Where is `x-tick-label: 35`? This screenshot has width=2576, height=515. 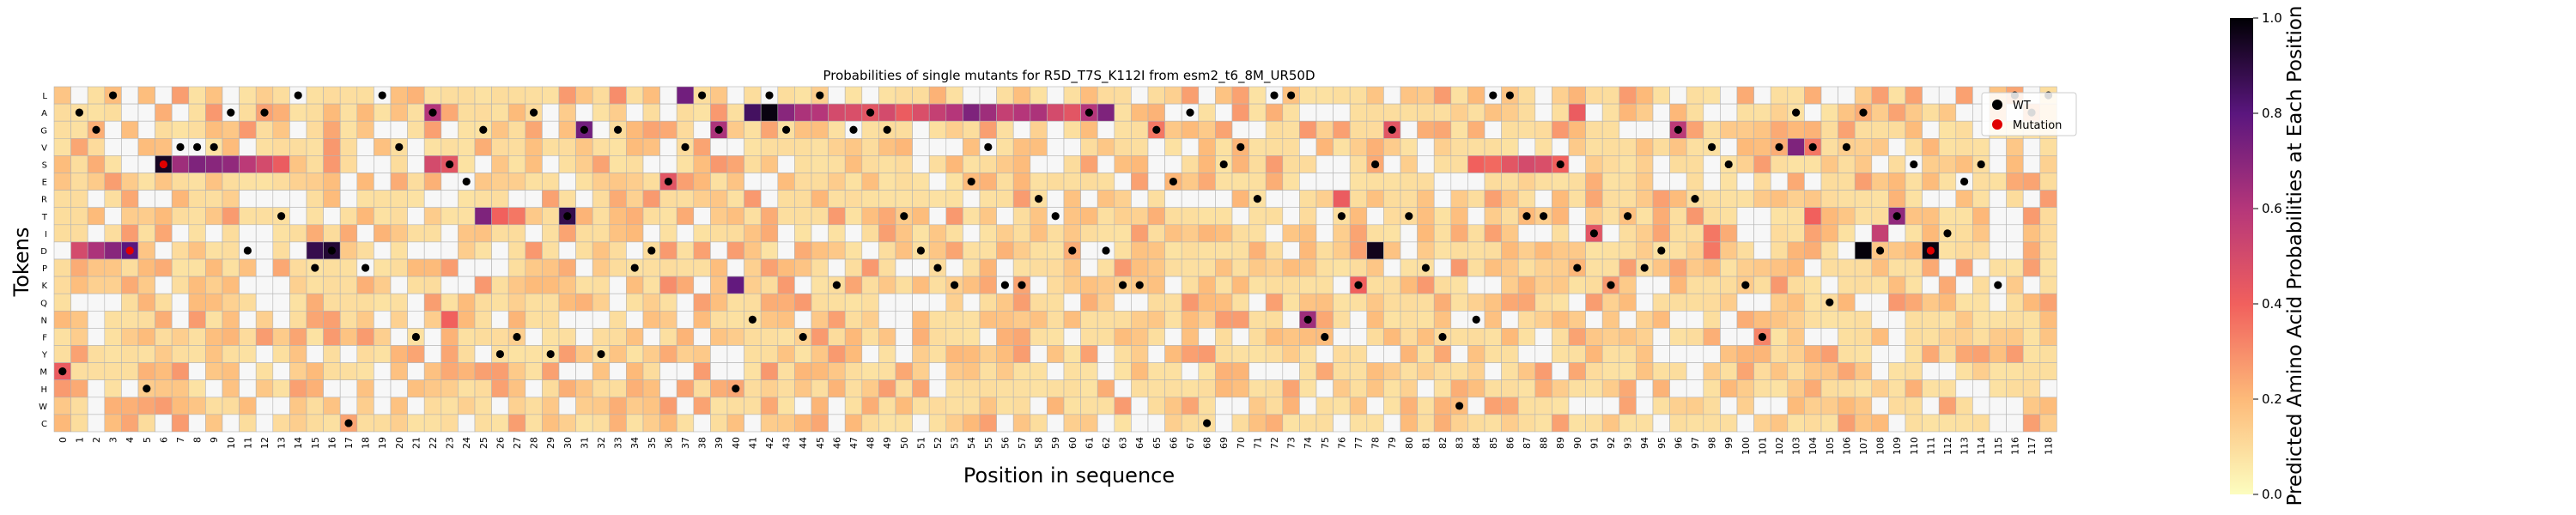 x-tick-label: 35 is located at coordinates (652, 443).